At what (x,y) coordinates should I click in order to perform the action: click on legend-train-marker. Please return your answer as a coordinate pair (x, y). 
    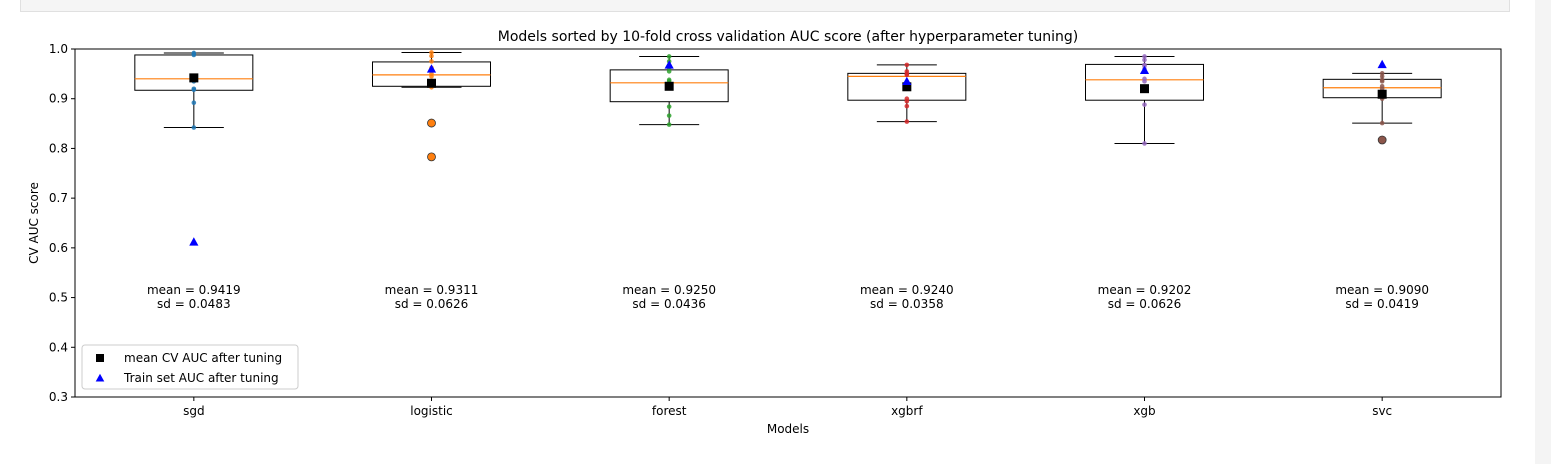
    Looking at the image, I should click on (100, 377).